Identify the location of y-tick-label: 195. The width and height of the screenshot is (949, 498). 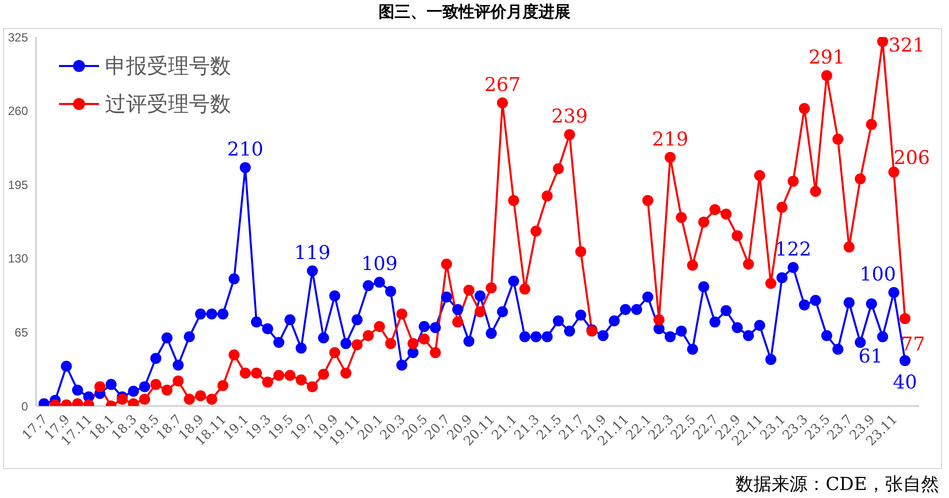
(18, 185).